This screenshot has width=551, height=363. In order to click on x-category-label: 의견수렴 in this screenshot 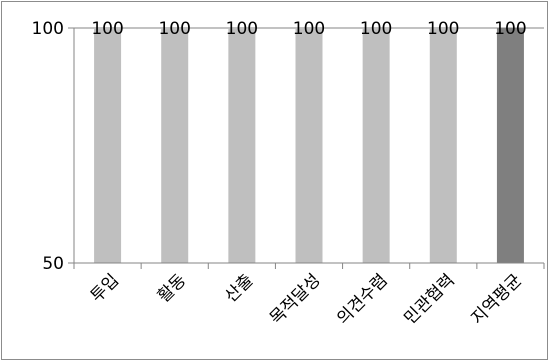, I will do `click(362, 299)`.